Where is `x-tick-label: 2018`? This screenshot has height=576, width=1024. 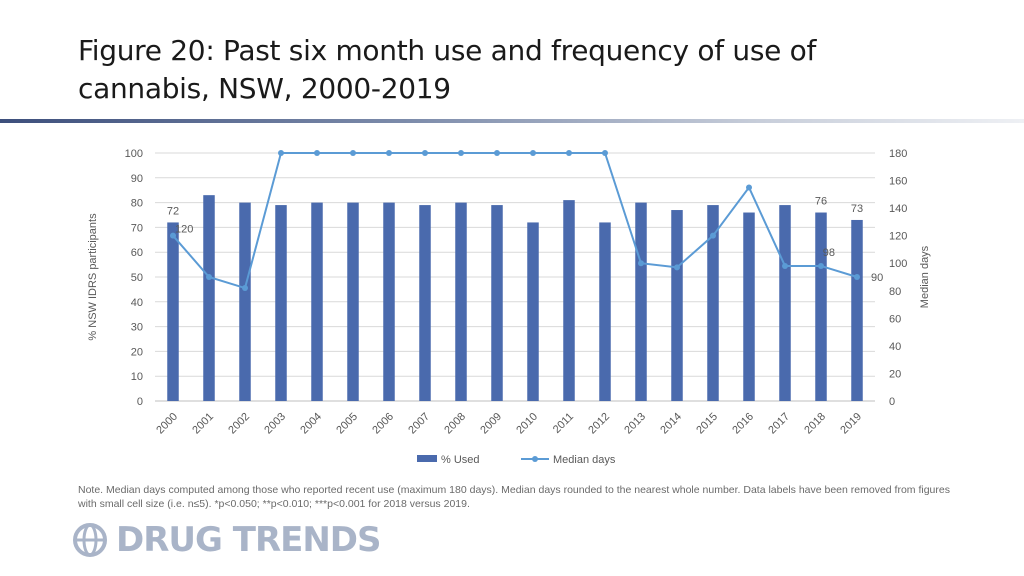
x-tick-label: 2018 is located at coordinates (815, 424).